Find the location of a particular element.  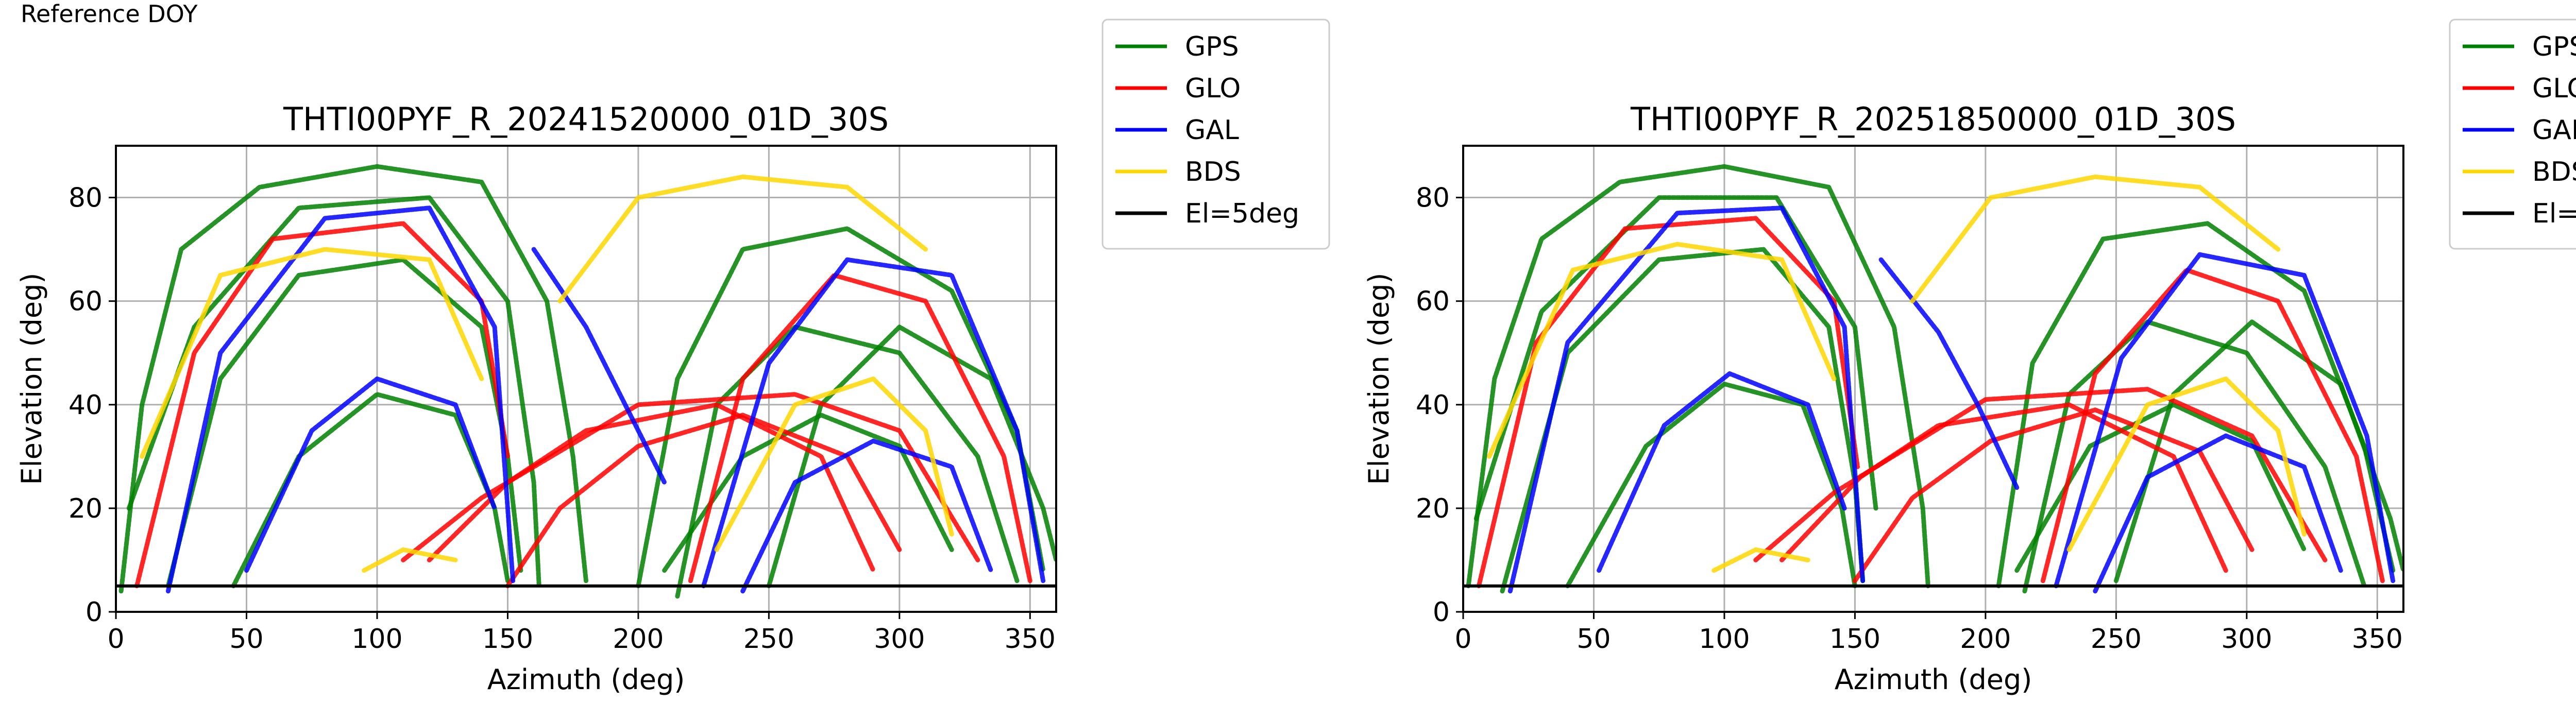

reference-doy-label: Reference DOY is located at coordinates (109, 14).